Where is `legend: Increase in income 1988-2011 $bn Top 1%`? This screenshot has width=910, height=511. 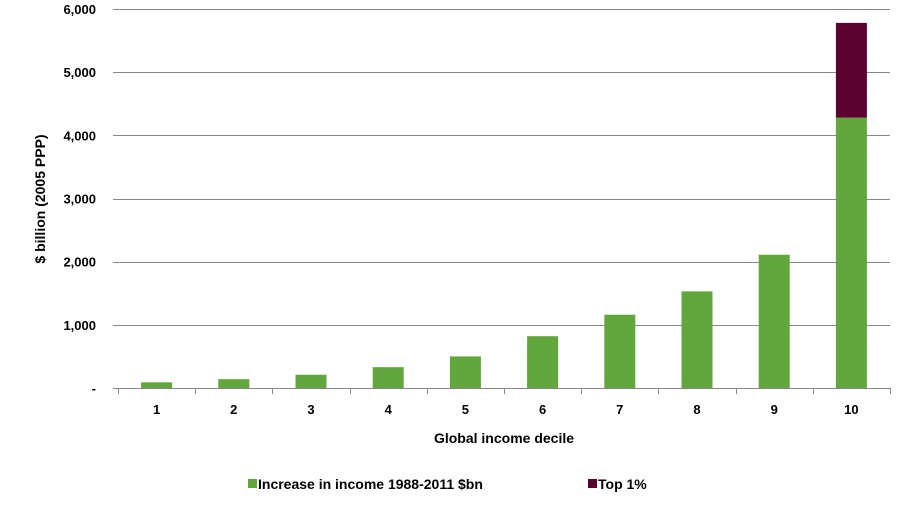 legend: Increase in income 1988-2011 $bn Top 1% is located at coordinates (447, 484).